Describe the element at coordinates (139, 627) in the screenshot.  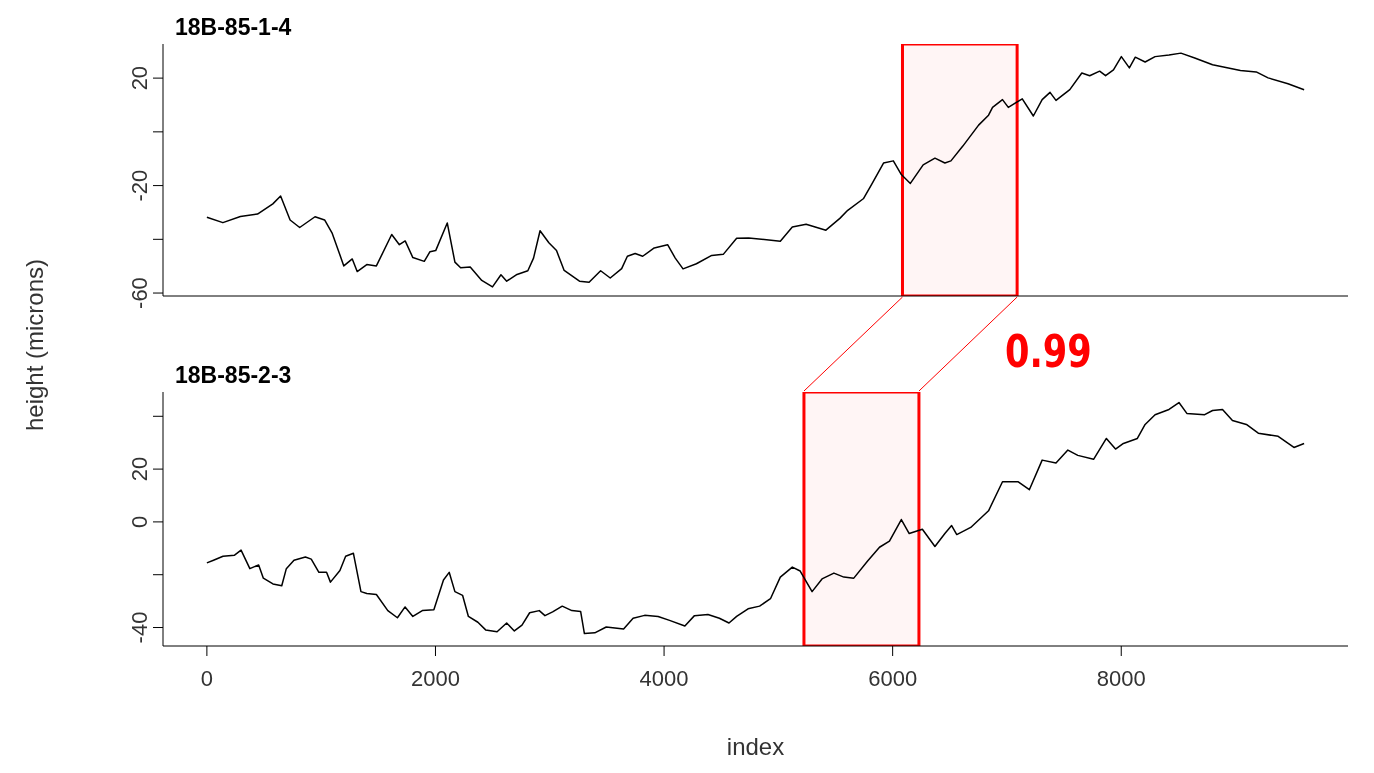
I see `y-tick-label: -40` at that location.